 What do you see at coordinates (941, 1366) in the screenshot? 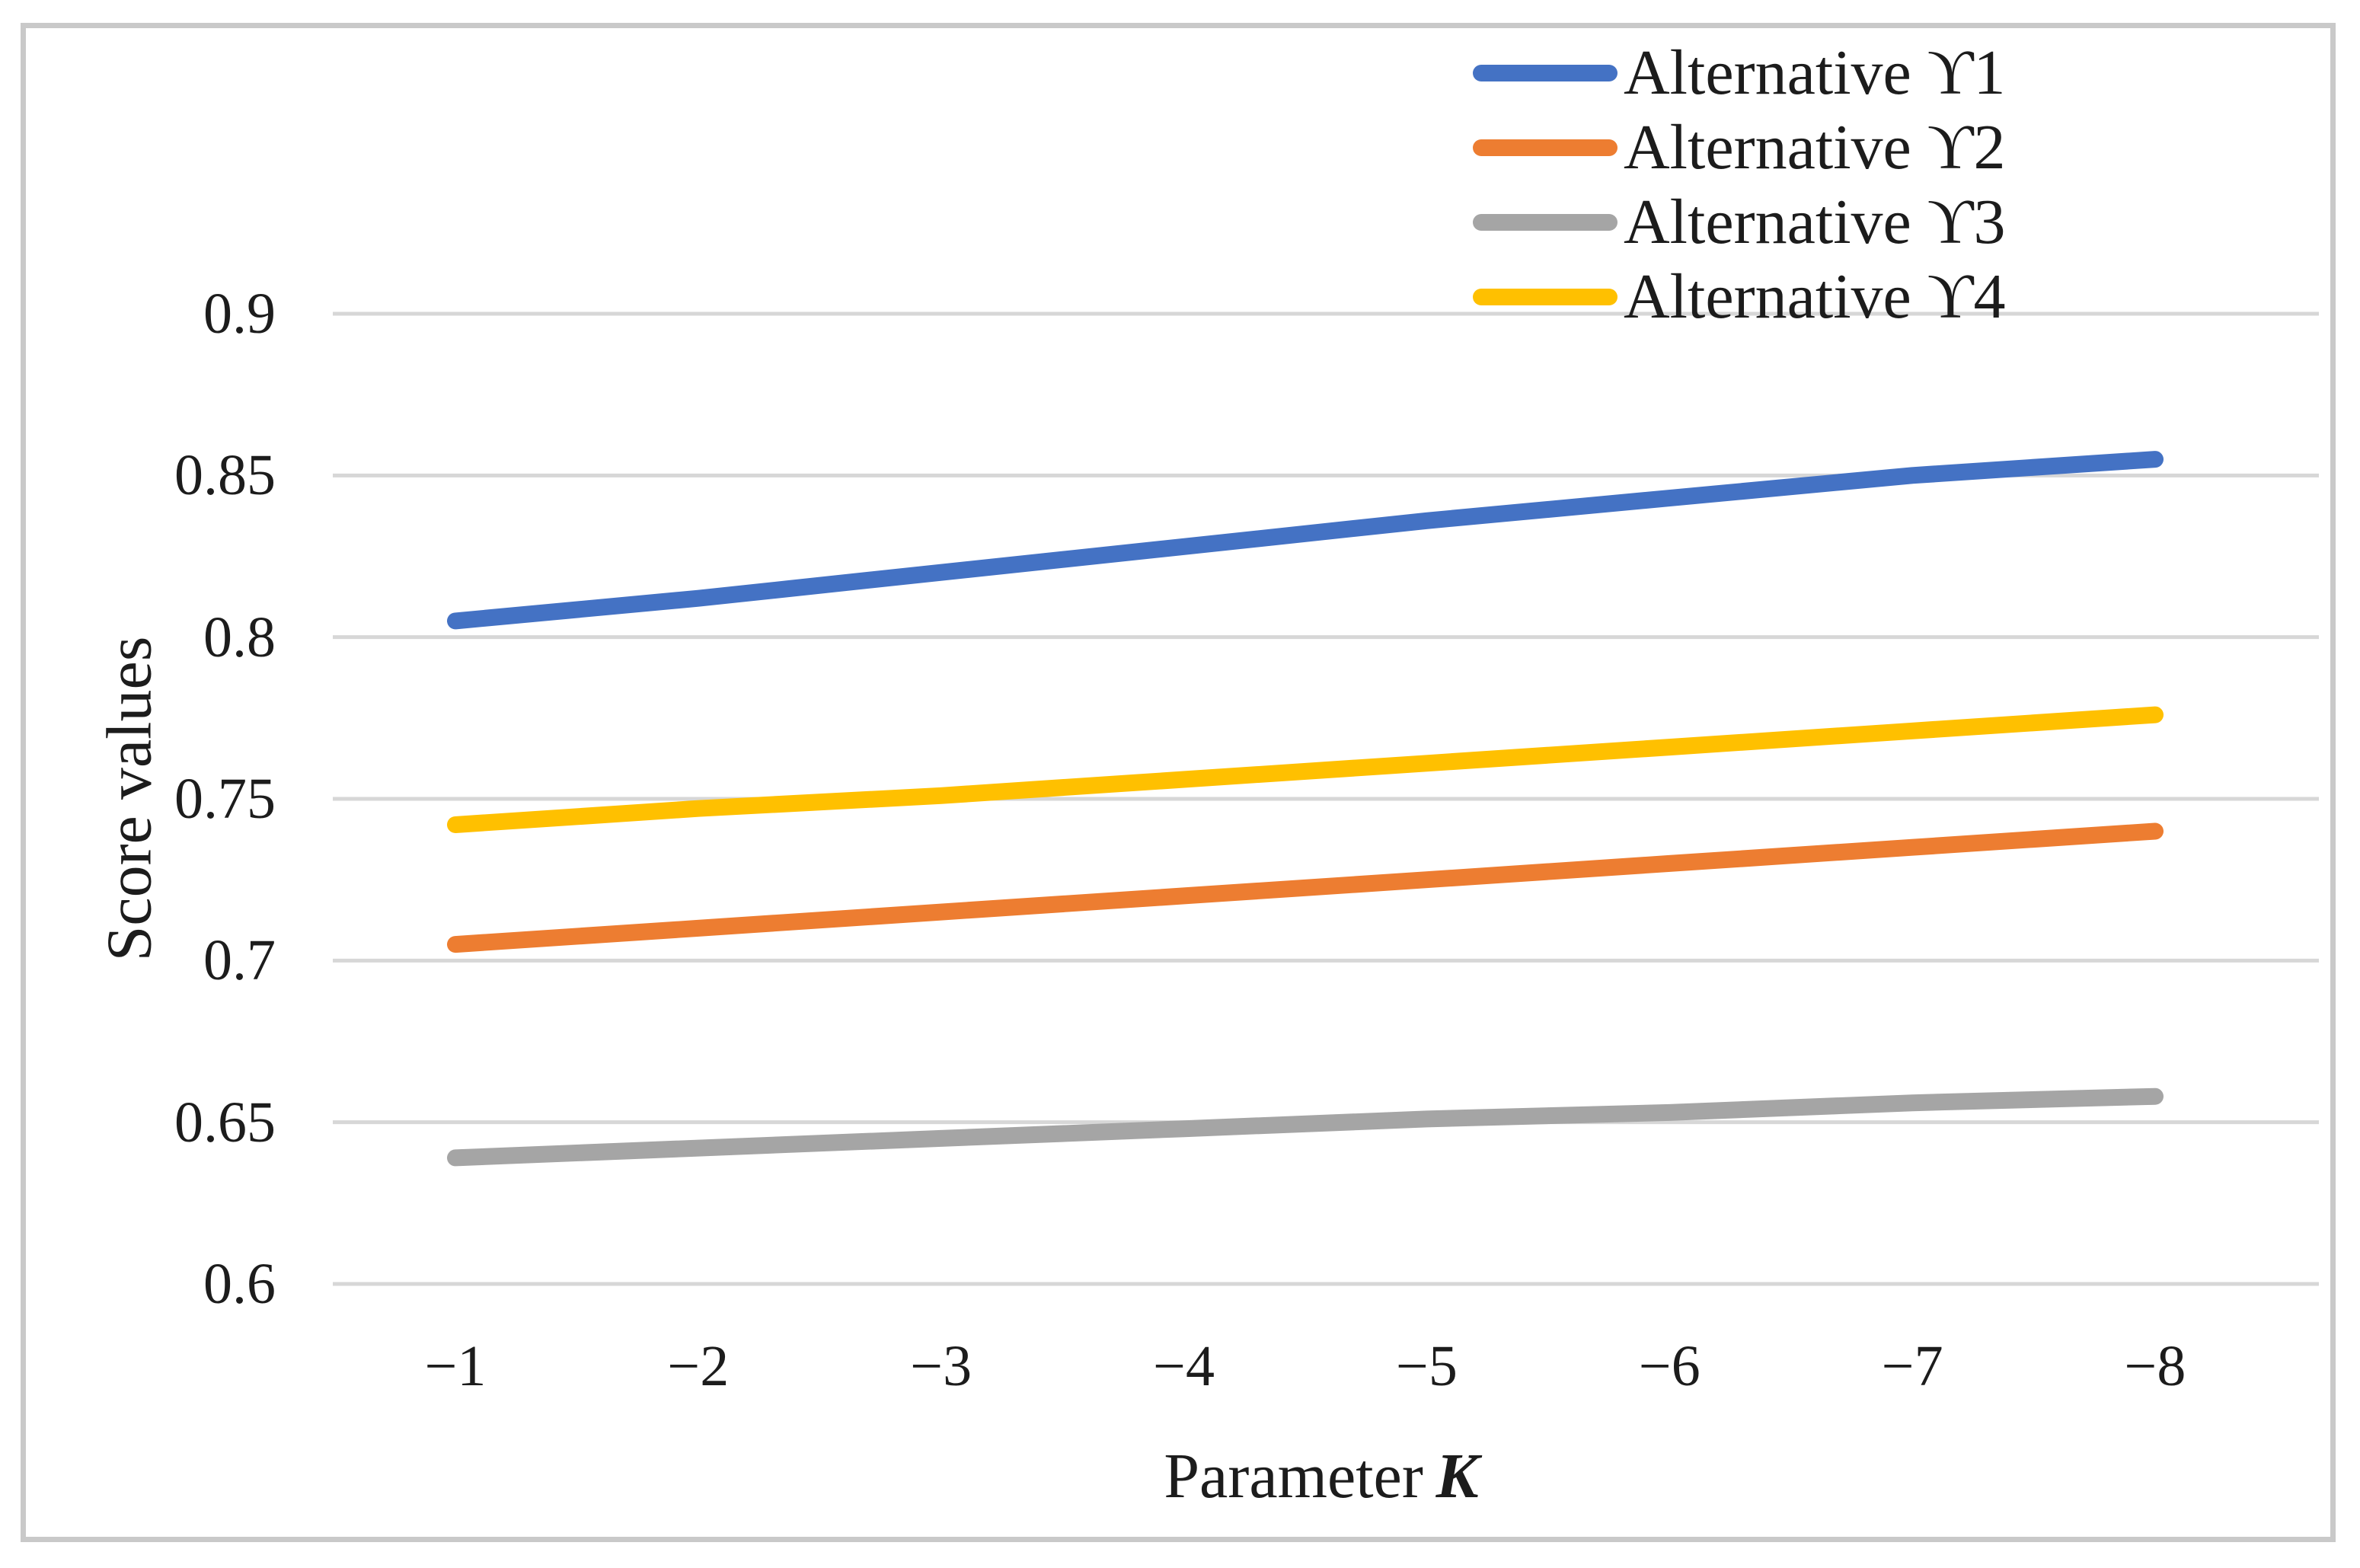
I see `x-tick-label: −3` at bounding box center [941, 1366].